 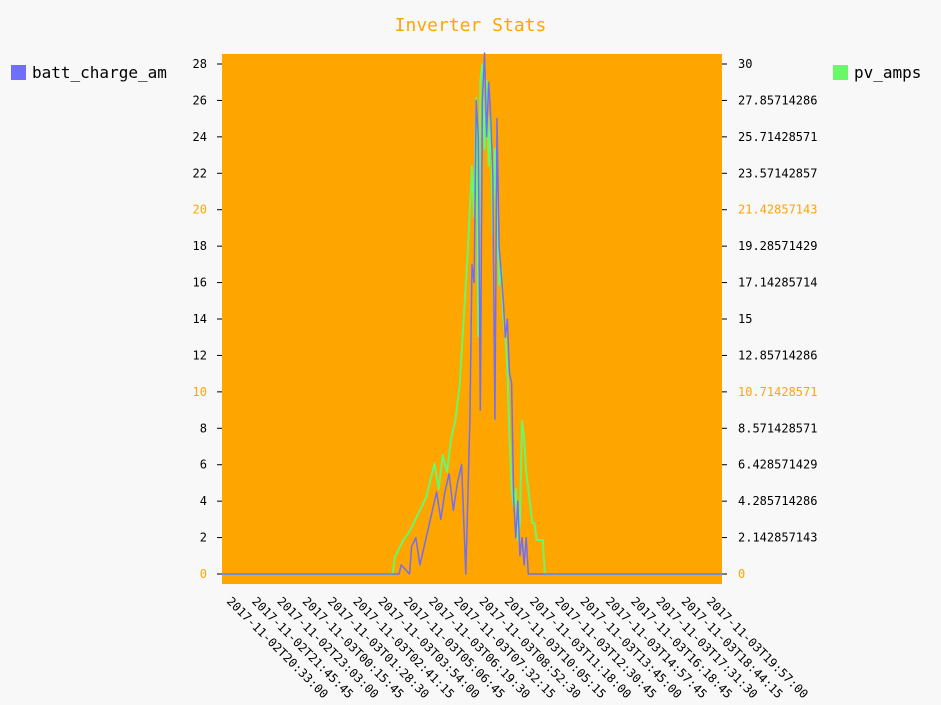 I want to click on y-left-tick-label: 18, so click(x=200, y=246).